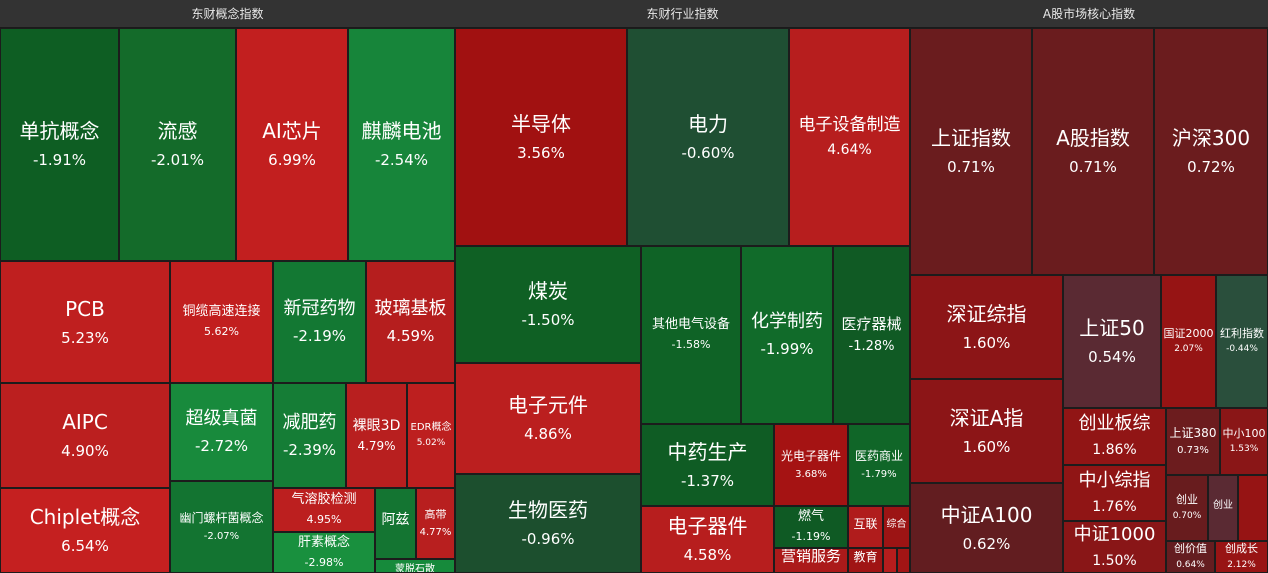  Describe the element at coordinates (811, 537) in the screenshot. I see `tile-change: -1.19%` at that location.